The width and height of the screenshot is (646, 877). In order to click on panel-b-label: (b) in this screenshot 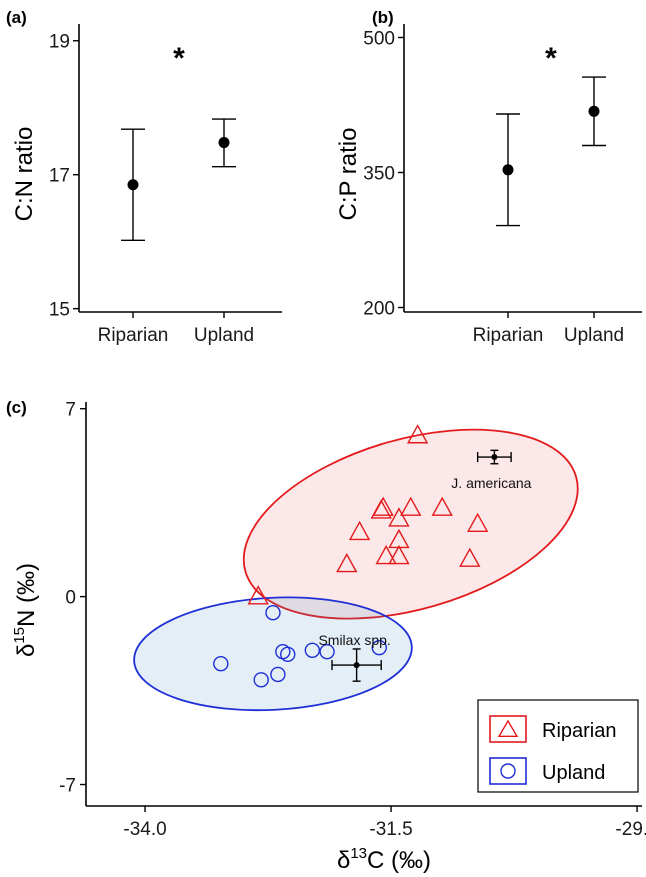, I will do `click(383, 17)`.